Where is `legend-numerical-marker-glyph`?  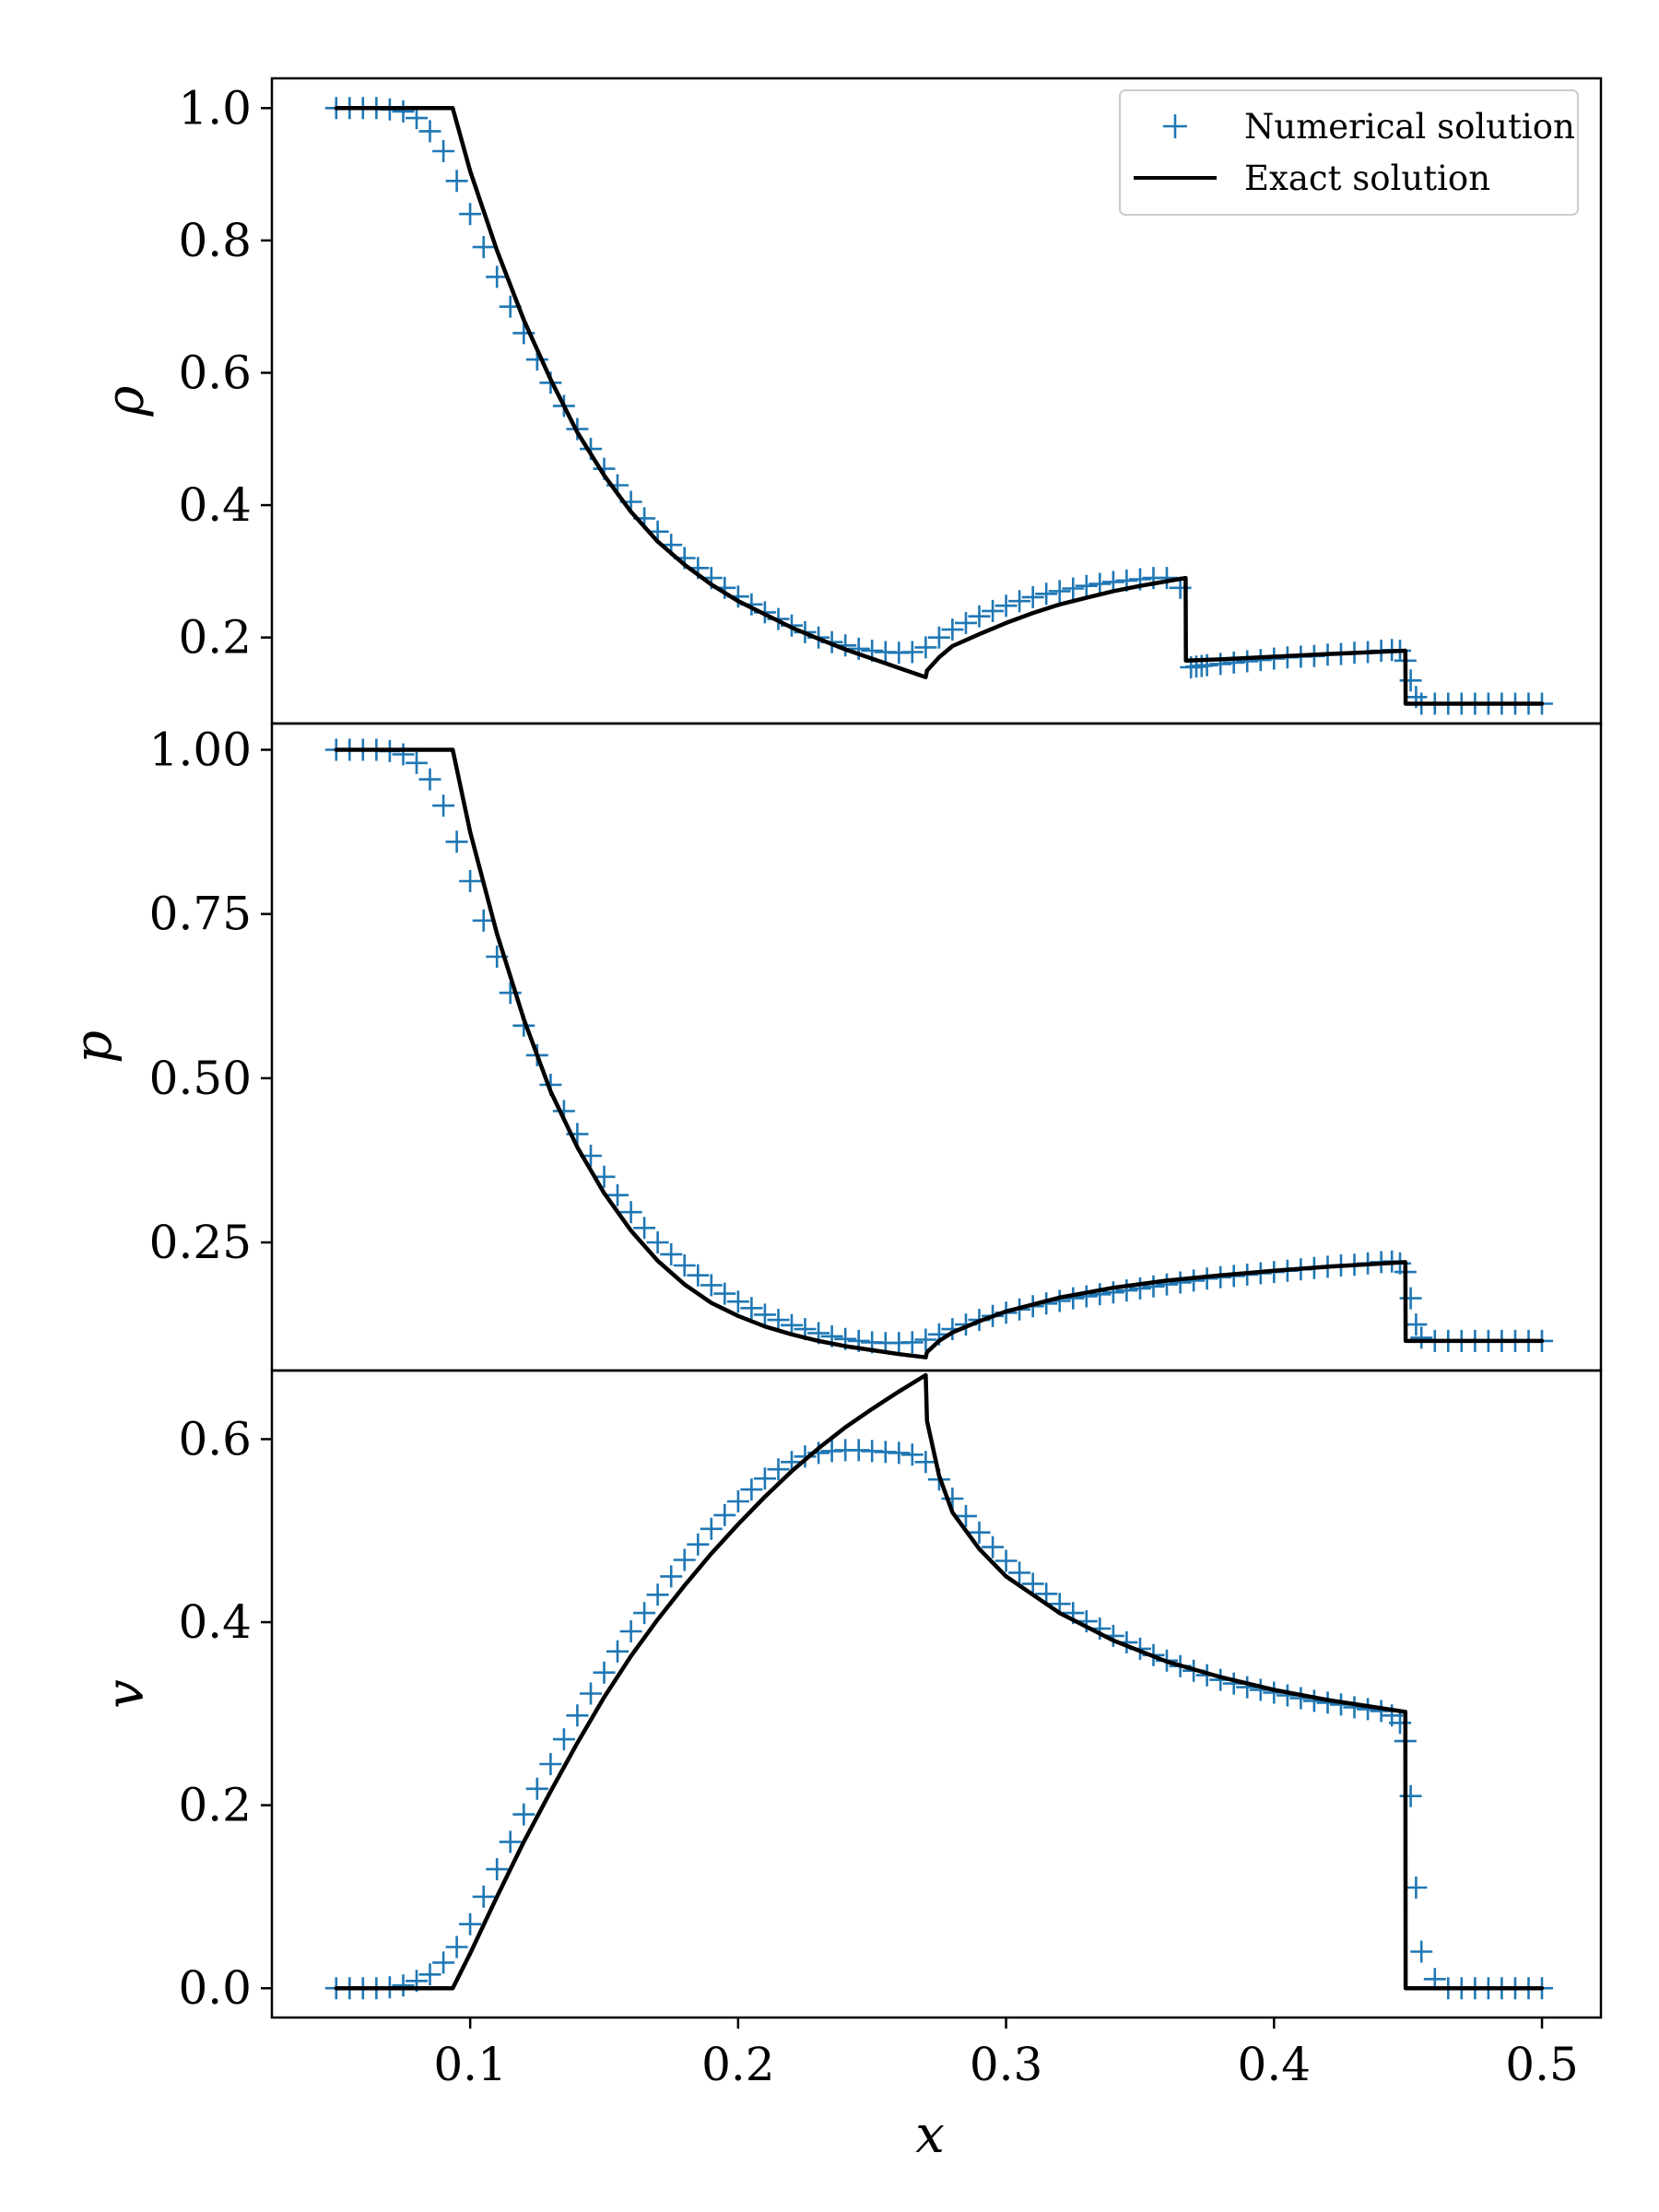 legend-numerical-marker-glyph is located at coordinates (1175, 126).